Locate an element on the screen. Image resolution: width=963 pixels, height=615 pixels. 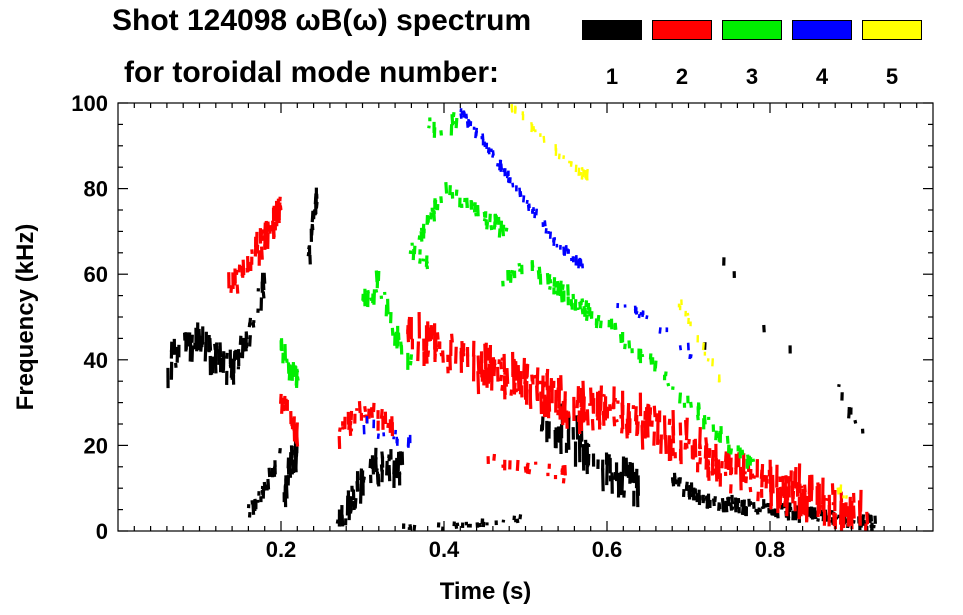
legend-label-4: 4 is located at coordinates (822, 76).